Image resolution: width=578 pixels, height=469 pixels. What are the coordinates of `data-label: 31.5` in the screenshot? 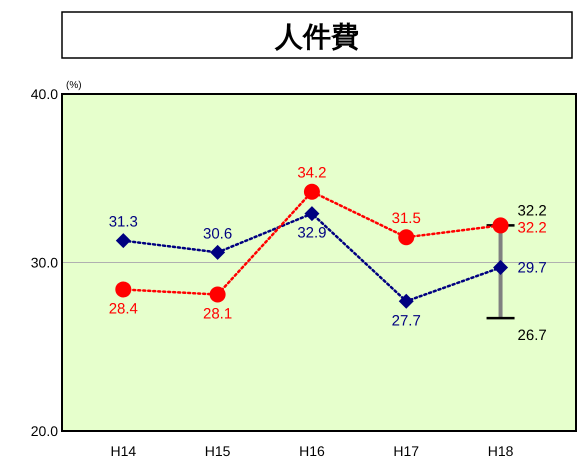 It's located at (406, 219).